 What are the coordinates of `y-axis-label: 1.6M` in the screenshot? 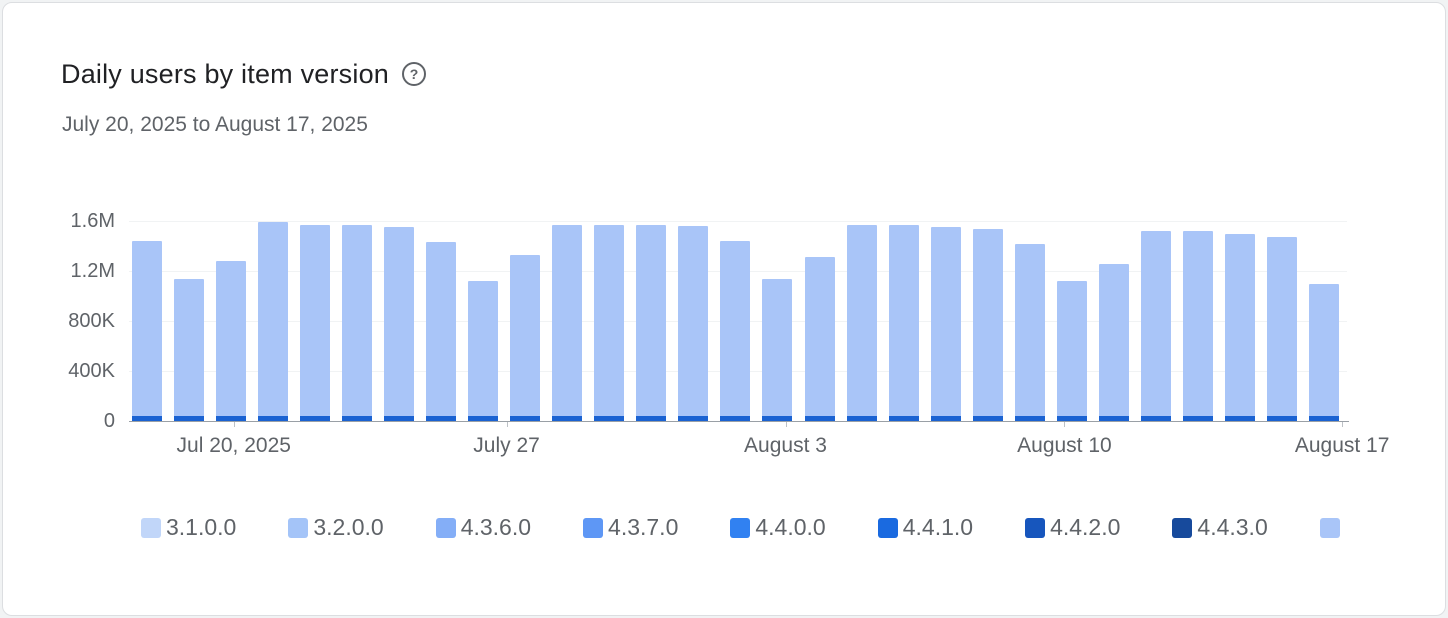 It's located at (92, 221).